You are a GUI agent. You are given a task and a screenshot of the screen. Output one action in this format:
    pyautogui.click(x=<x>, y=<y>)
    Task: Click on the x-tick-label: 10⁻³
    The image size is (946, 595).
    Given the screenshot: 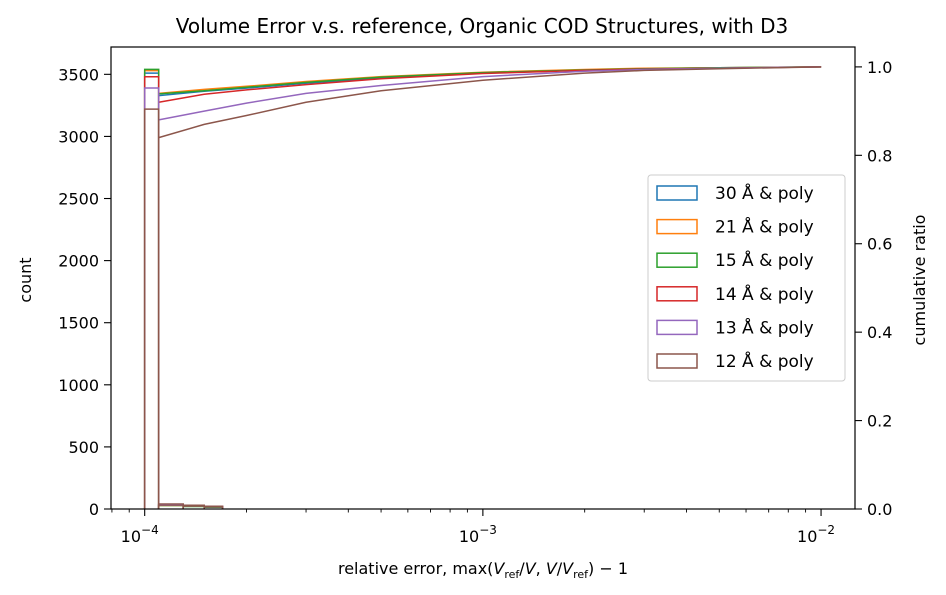 What is the action you would take?
    pyautogui.click(x=478, y=534)
    